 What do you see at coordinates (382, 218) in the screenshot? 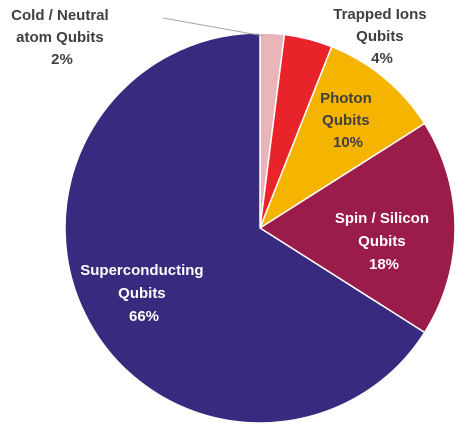
I see `spin-silicon-label-line1: Spin / Silicon` at bounding box center [382, 218].